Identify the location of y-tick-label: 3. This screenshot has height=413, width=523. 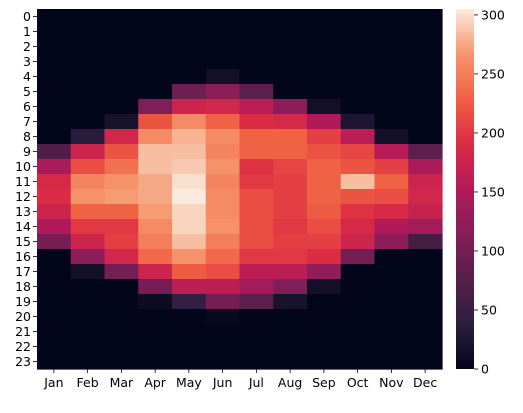
(27, 61).